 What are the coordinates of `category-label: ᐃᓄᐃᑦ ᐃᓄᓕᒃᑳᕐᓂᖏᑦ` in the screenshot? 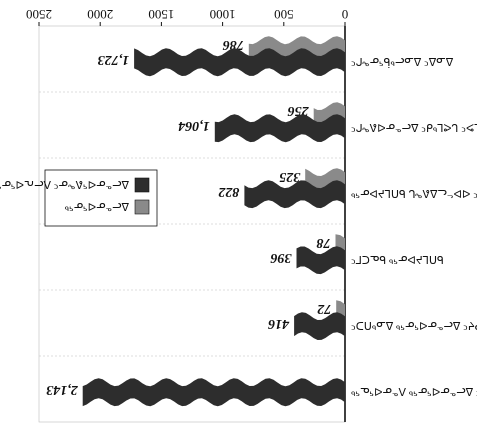 It's located at (402, 61).